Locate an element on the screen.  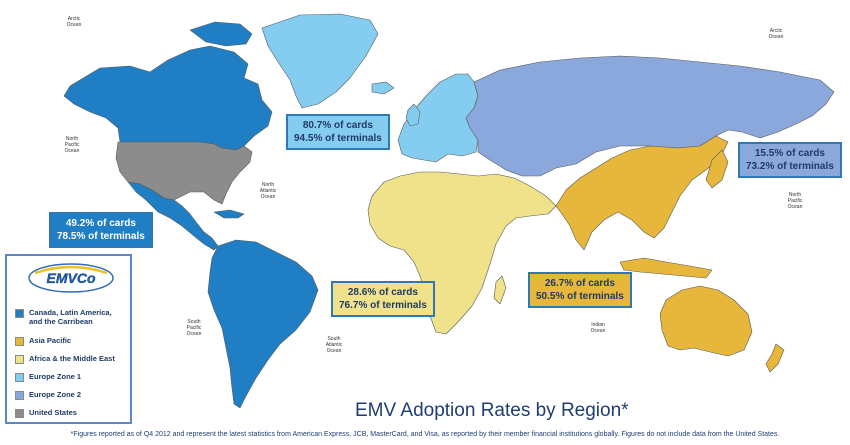
legend-label: Europe Zone 2 is located at coordinates (55, 394).